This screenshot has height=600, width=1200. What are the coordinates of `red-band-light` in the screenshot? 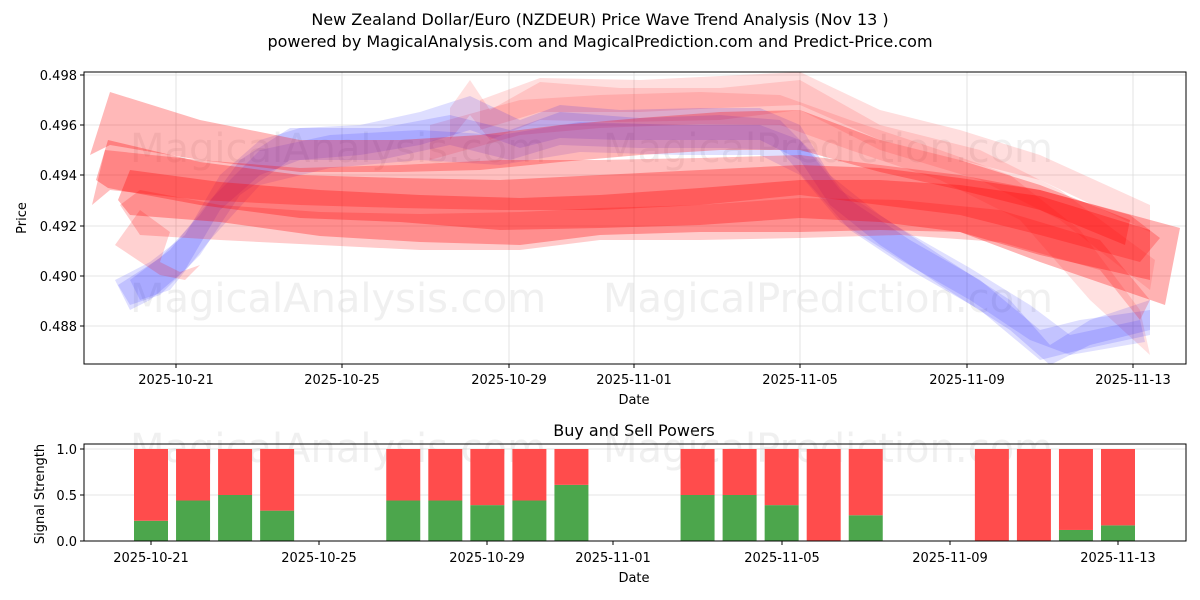 It's located at (157, 245).